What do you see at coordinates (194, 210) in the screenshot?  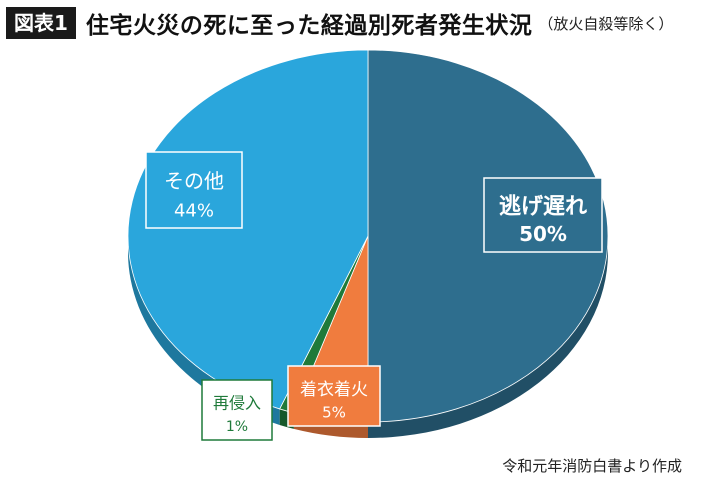 I see `slice-value-label: 44%` at bounding box center [194, 210].